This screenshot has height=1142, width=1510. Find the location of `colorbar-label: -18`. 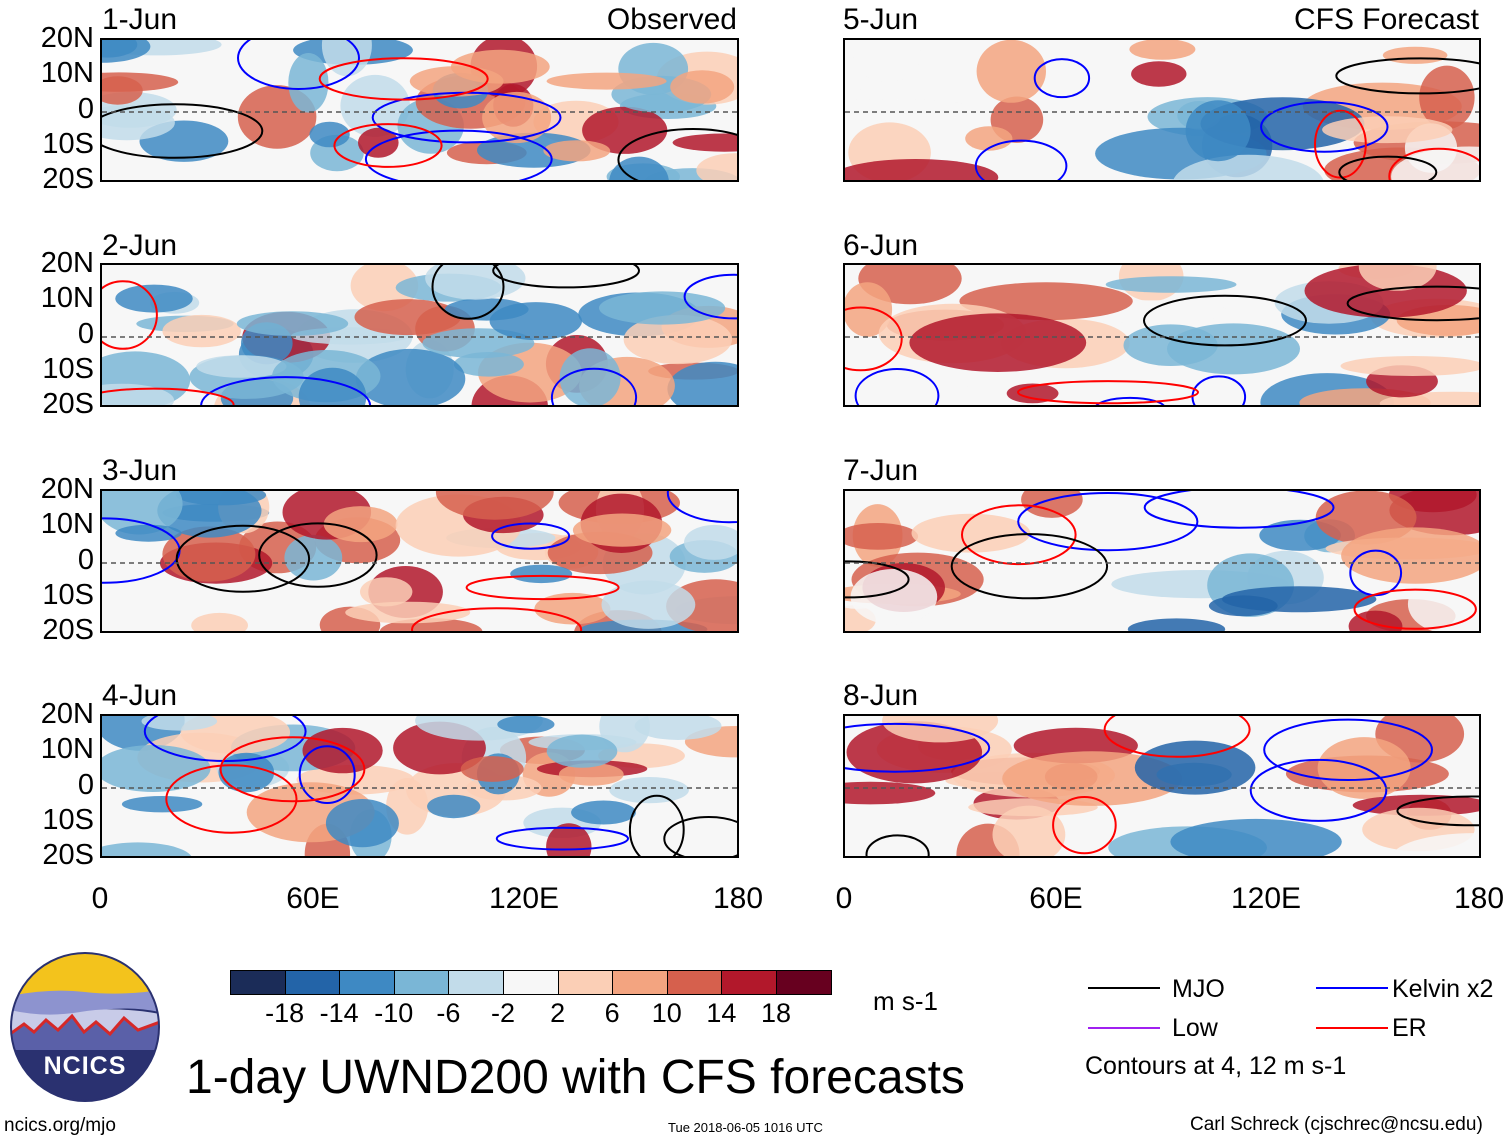

colorbar-label: -18 is located at coordinates (285, 1013).